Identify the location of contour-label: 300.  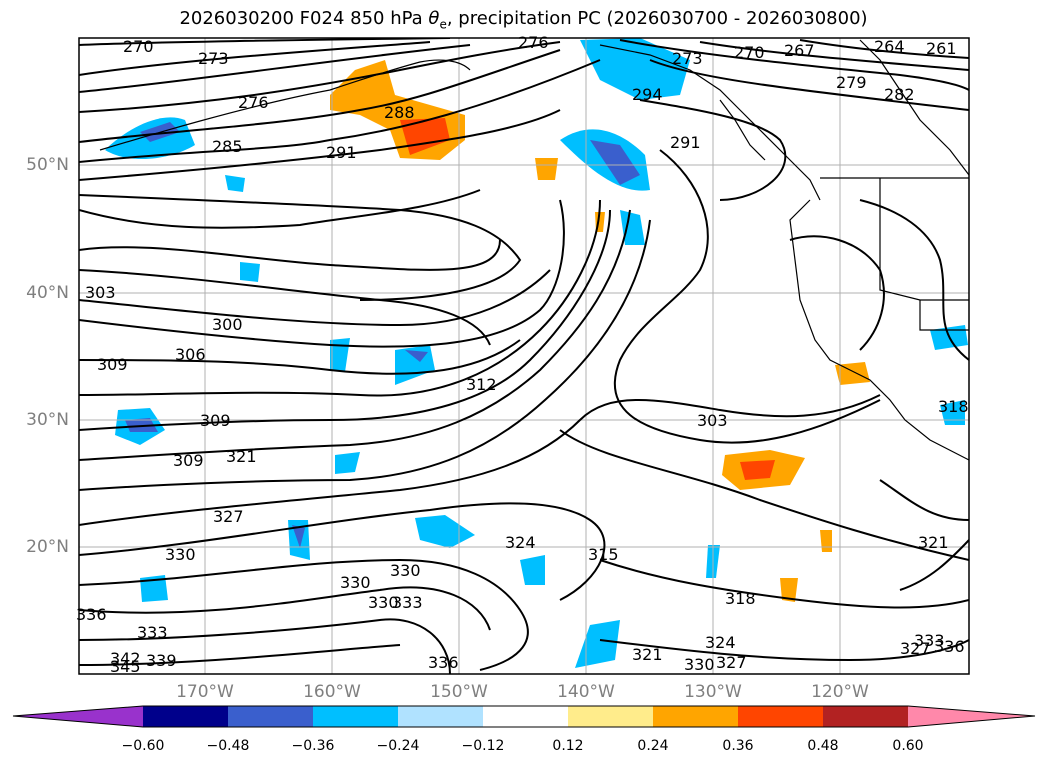
(227, 324).